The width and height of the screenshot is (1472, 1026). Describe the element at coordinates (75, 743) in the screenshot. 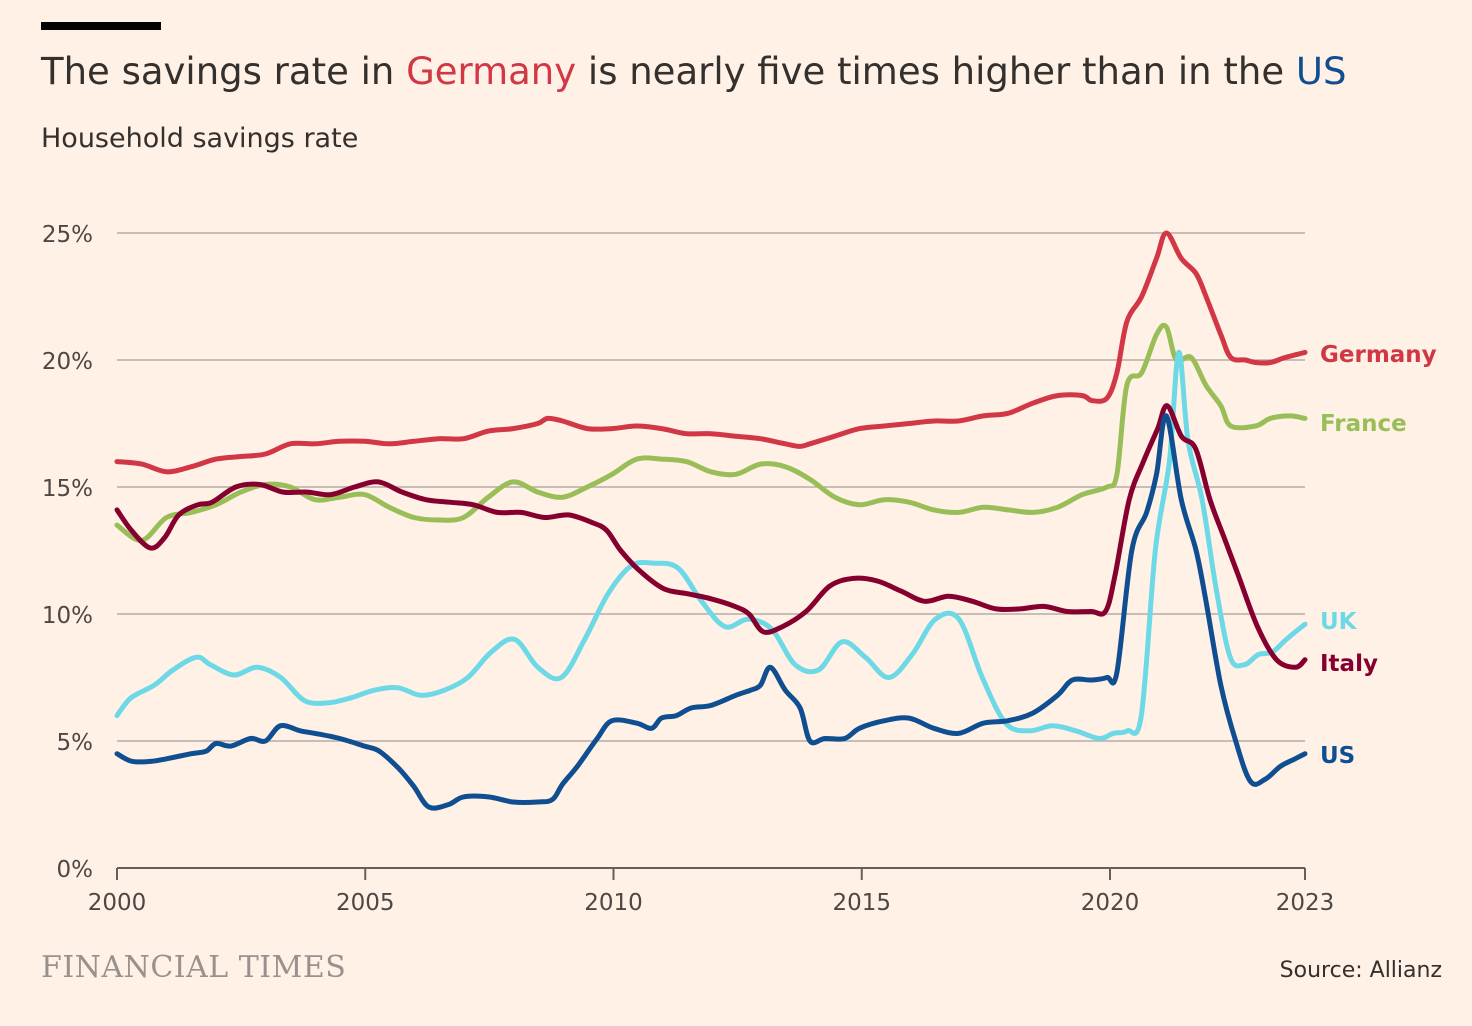

I see `y-tick-label: 5%` at that location.